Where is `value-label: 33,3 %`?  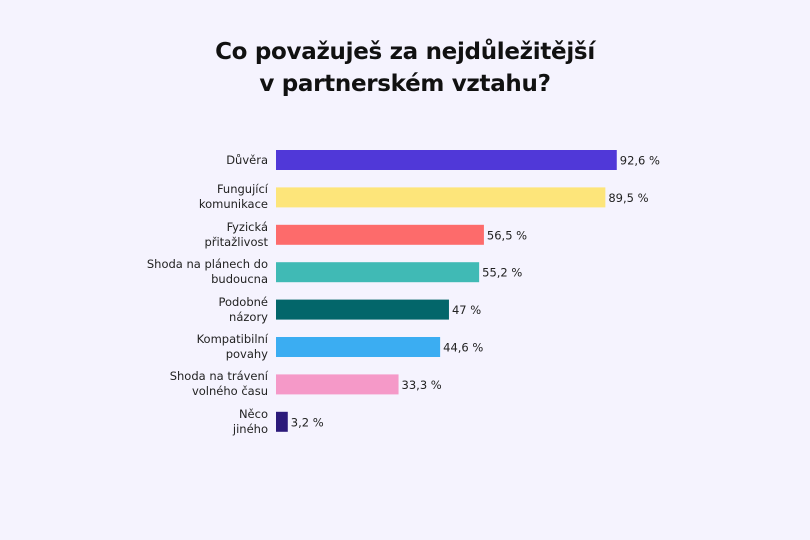 value-label: 33,3 % is located at coordinates (422, 385).